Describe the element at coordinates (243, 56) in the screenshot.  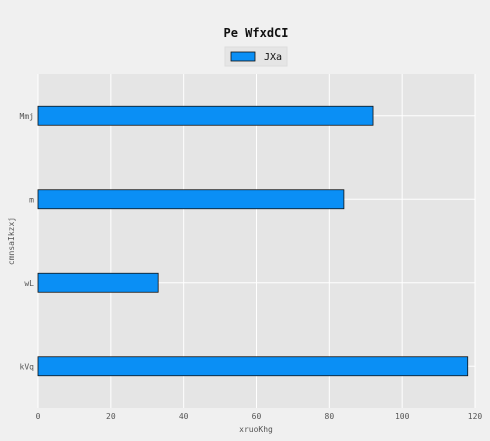
I see `legend-swatch` at that location.